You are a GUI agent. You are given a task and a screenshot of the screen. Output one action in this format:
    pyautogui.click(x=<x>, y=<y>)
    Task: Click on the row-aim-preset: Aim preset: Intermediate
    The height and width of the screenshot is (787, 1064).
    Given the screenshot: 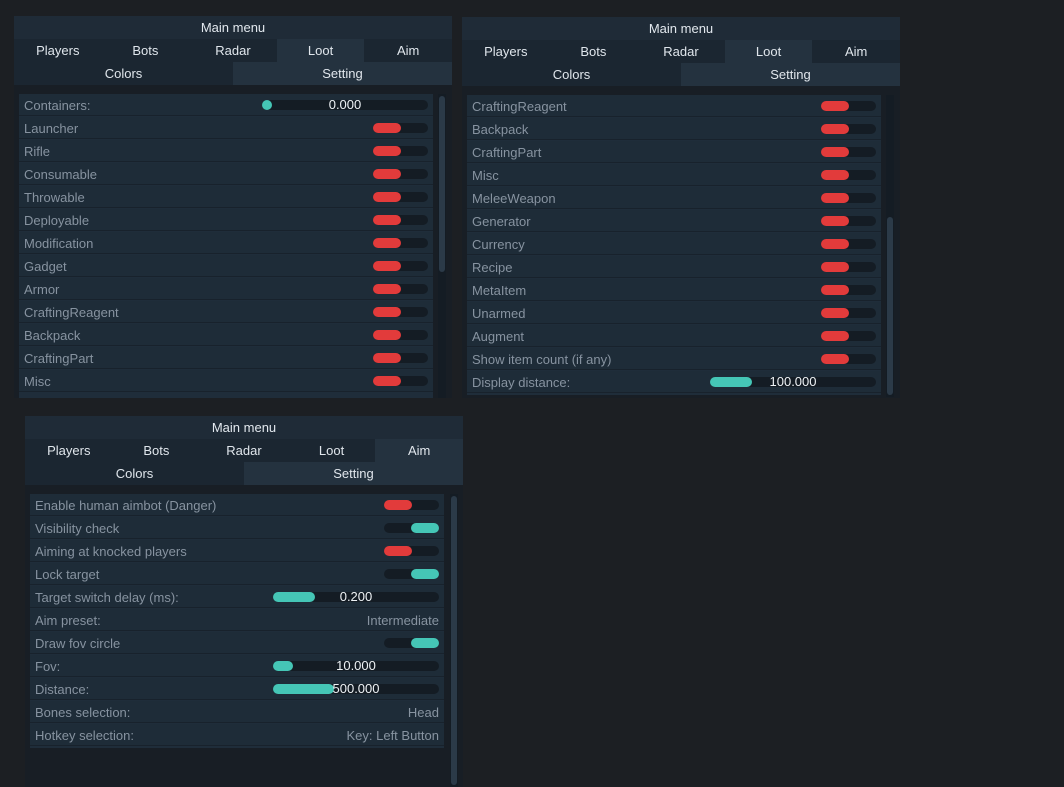 What is the action you would take?
    pyautogui.click(x=237, y=620)
    